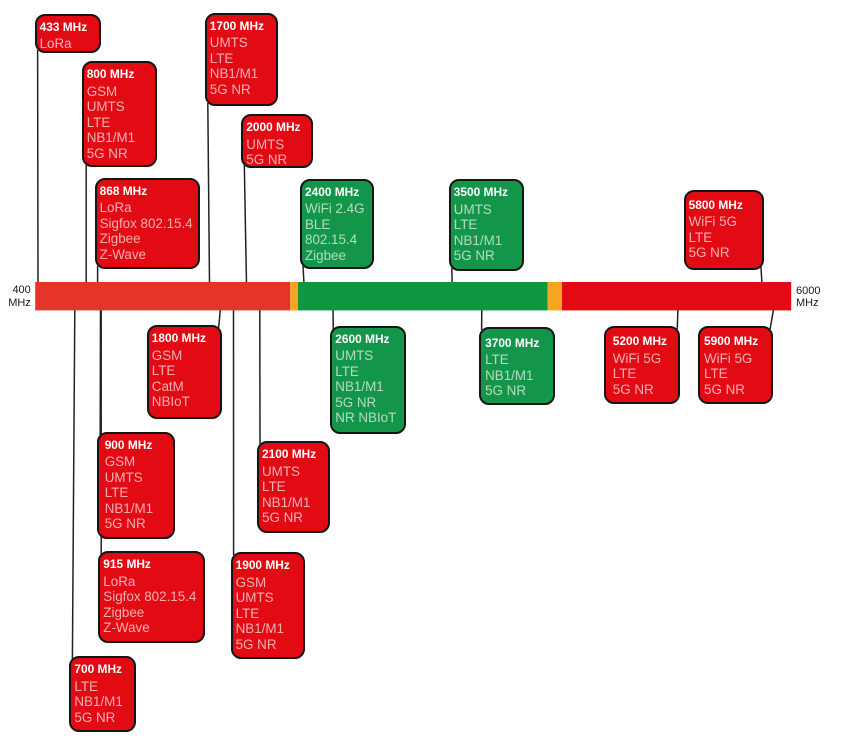 The image size is (858, 740). Describe the element at coordinates (808, 291) in the screenshot. I see `svg-text: 6000` at that location.